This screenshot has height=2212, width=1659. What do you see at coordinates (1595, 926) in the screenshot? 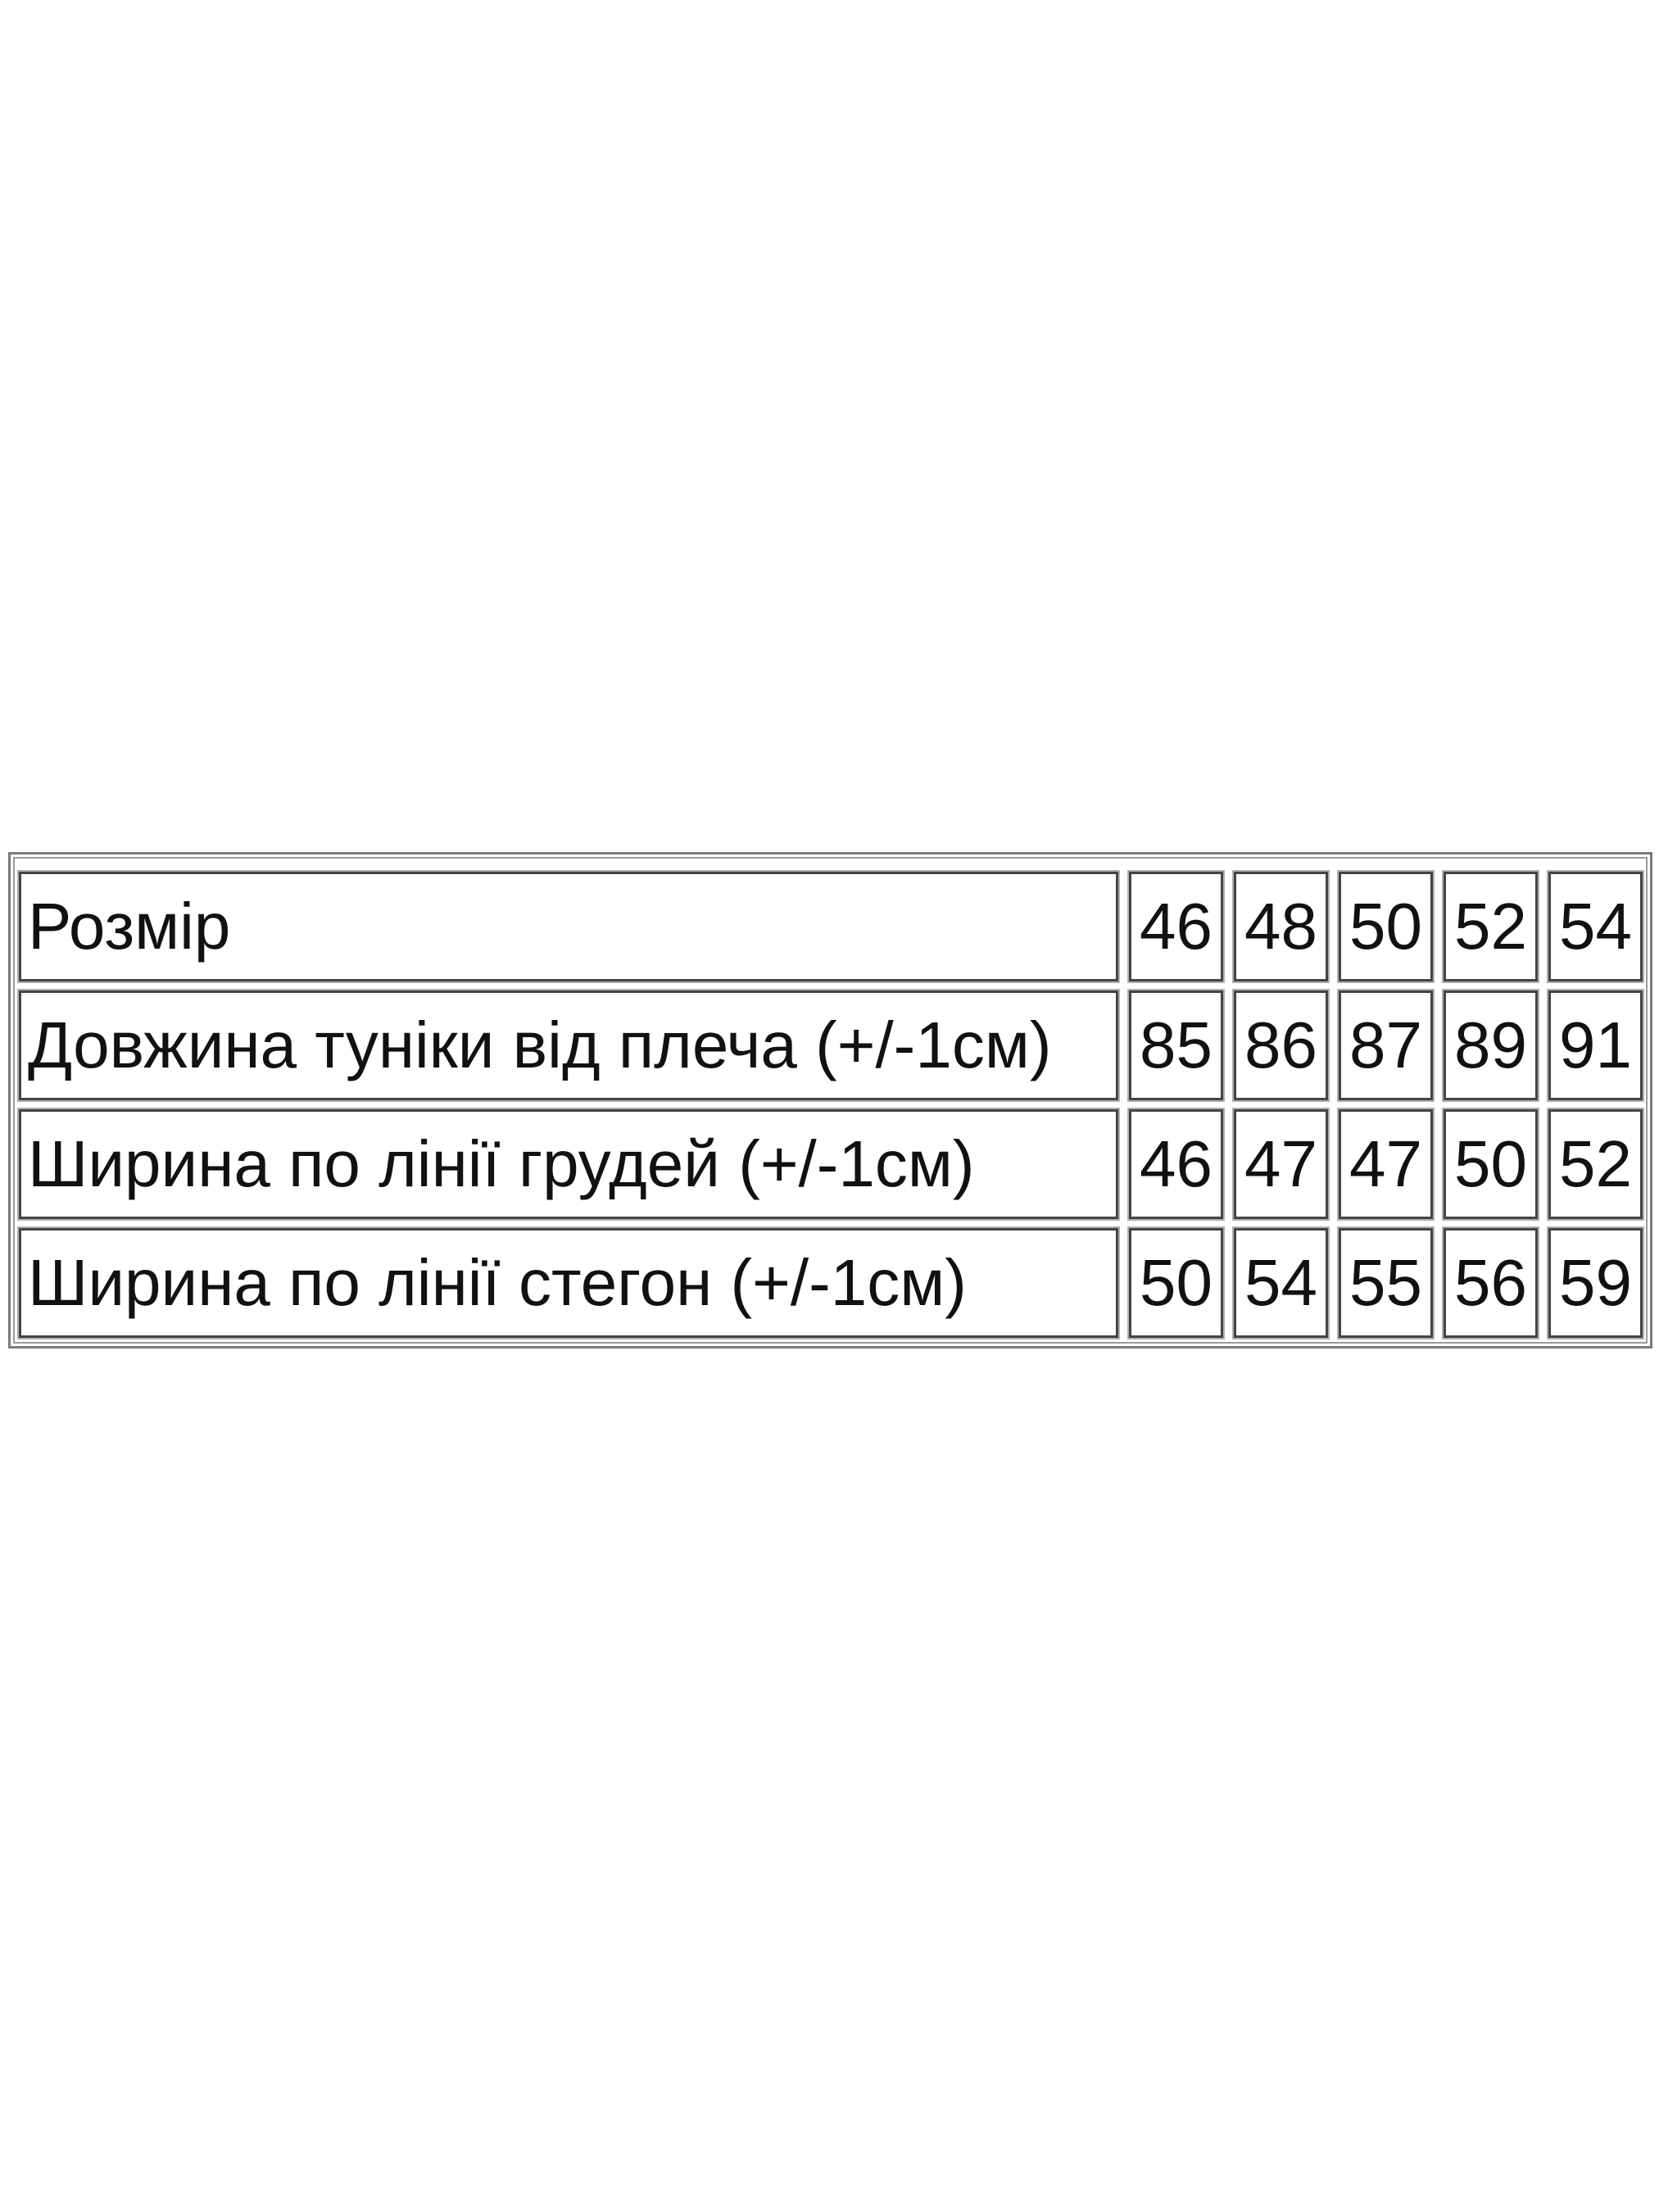
I see `size-cell: 54` at bounding box center [1595, 926].